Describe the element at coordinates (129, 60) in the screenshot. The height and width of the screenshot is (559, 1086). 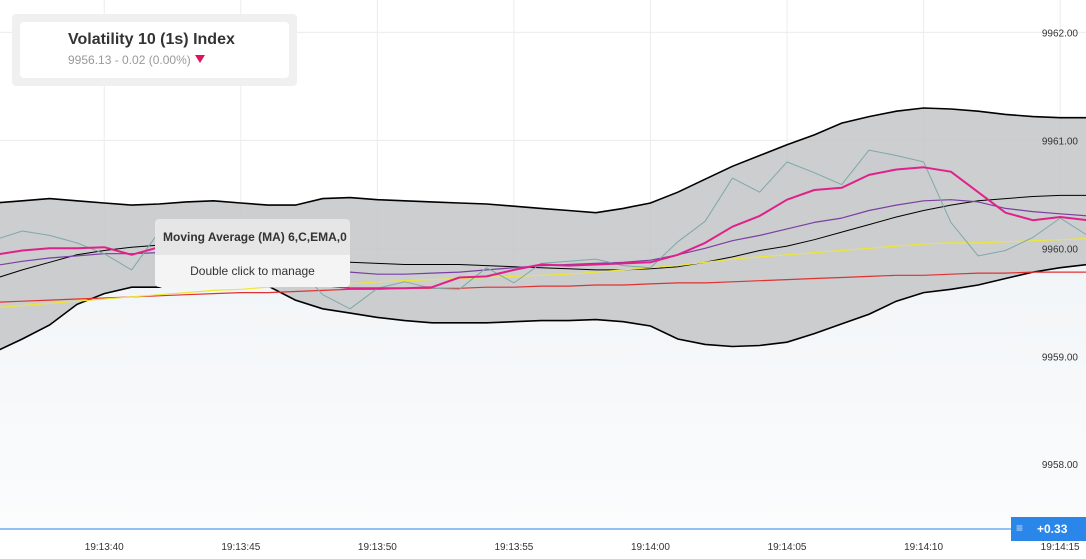
I see `price-change: 9956.13 - 0.02 (0.00%)` at that location.